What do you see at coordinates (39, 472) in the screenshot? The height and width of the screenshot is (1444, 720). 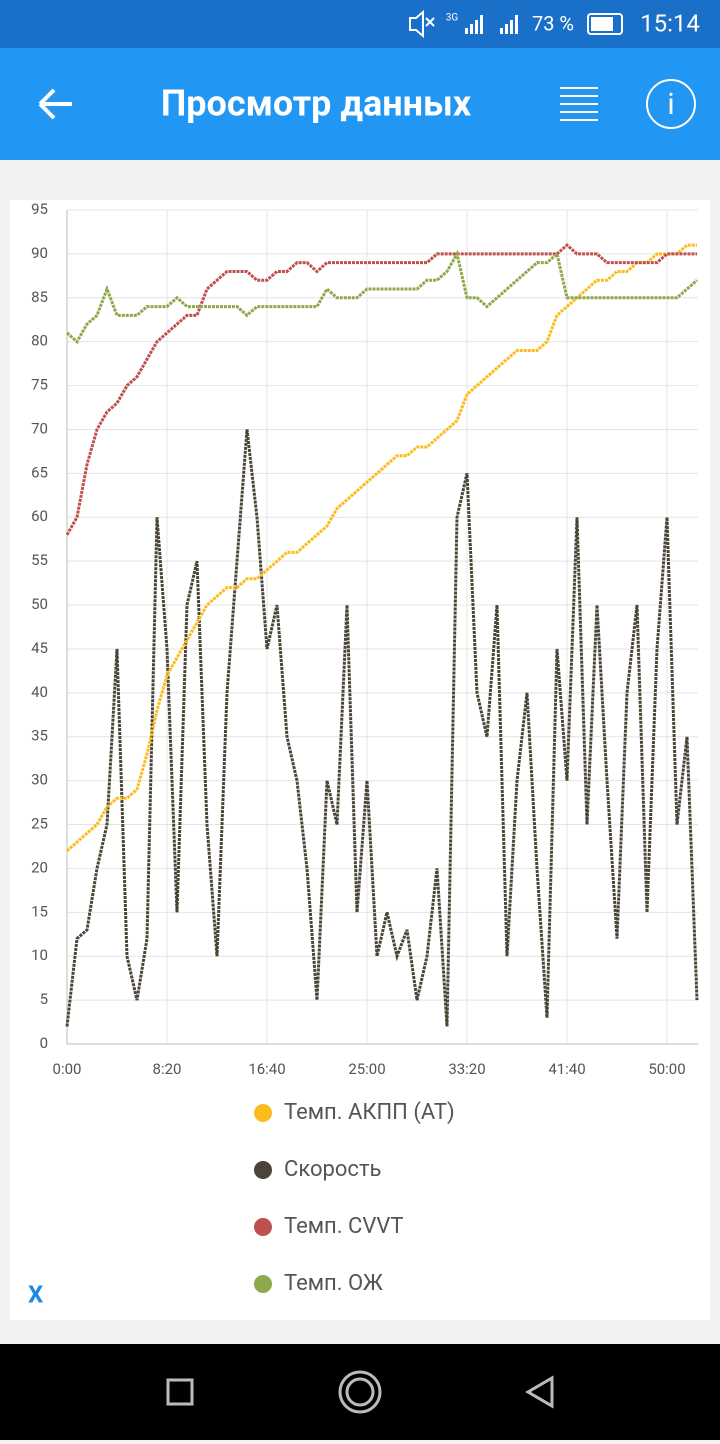 I see `y-tick-label: 65` at bounding box center [39, 472].